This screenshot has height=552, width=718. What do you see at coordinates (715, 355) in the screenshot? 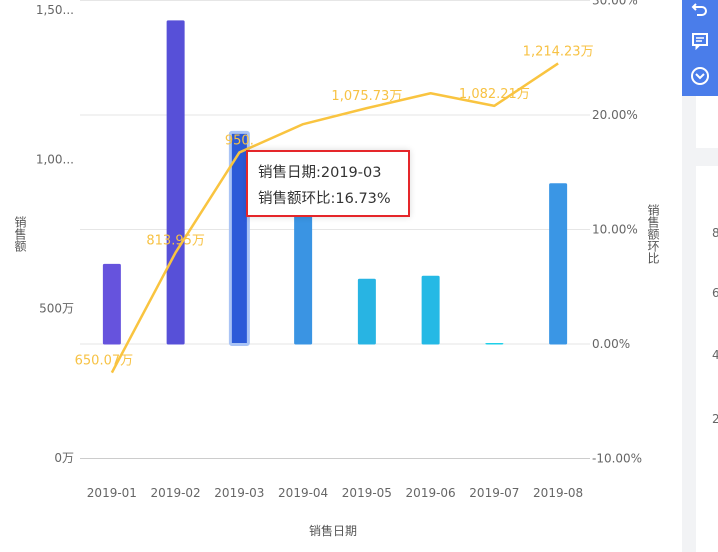
I see `right-panel-label: 4` at bounding box center [715, 355].